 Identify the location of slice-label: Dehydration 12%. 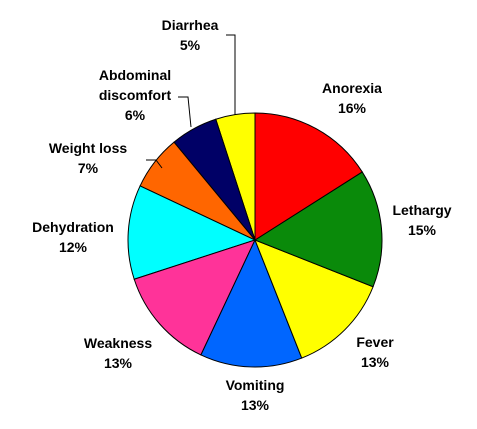
(73, 237).